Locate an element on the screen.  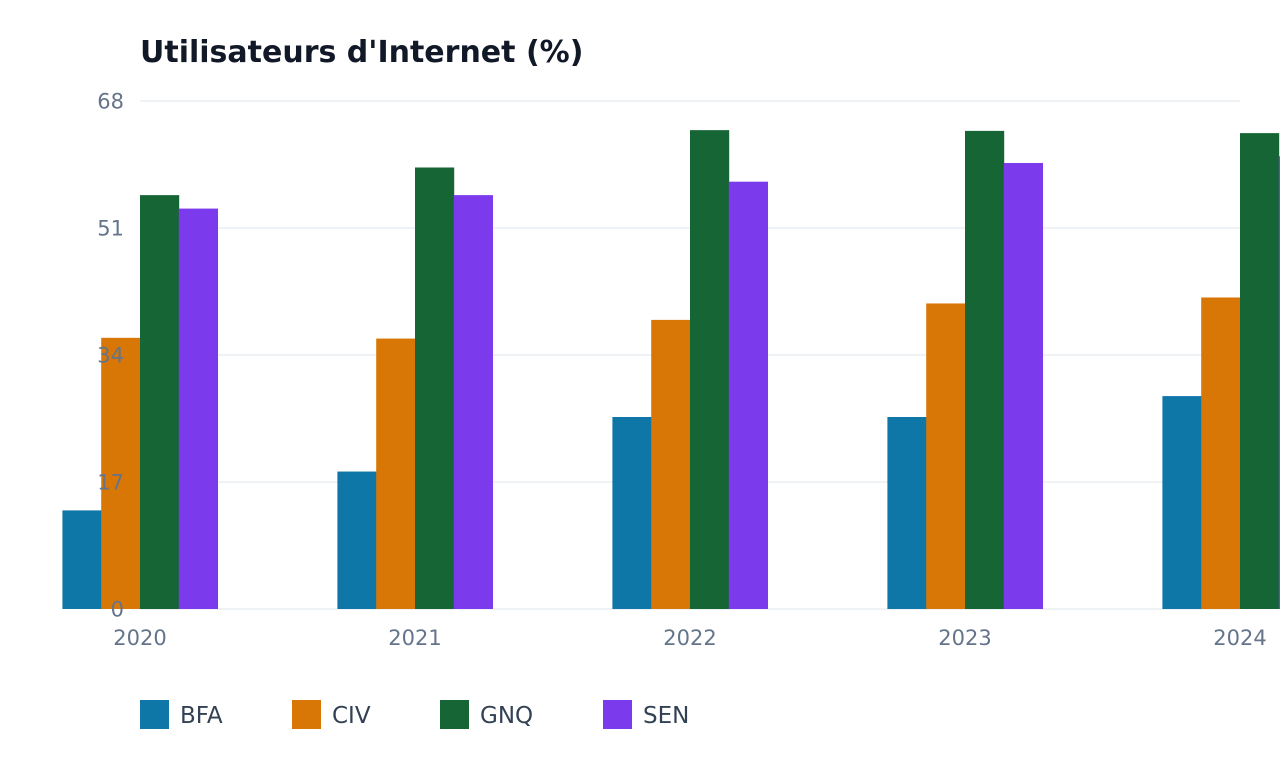
y-tick-label: 34 is located at coordinates (110, 356).